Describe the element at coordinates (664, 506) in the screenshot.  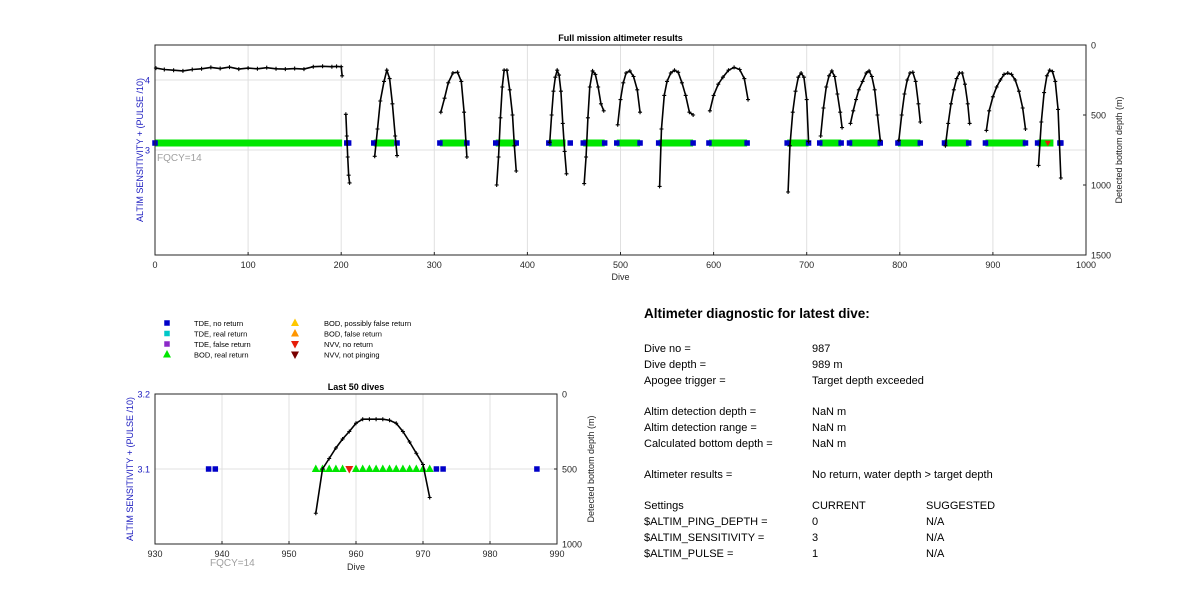
I see `settings-label: Settings` at that location.